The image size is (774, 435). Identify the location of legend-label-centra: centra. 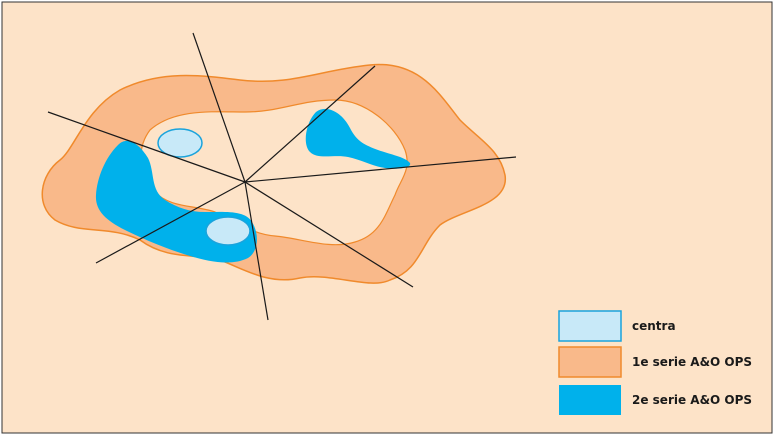
(654, 326).